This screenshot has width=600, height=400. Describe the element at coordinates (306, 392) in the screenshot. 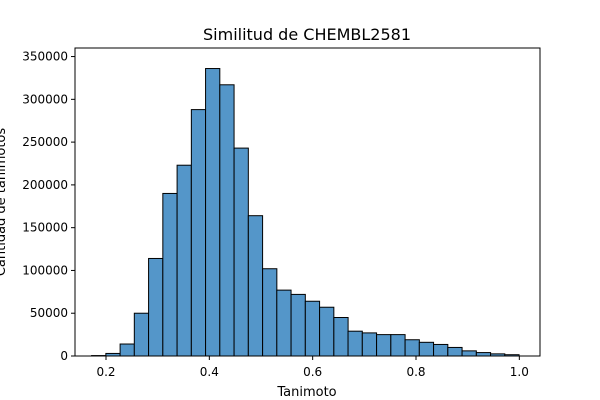

I see `x-axis-label: Tanimoto` at that location.